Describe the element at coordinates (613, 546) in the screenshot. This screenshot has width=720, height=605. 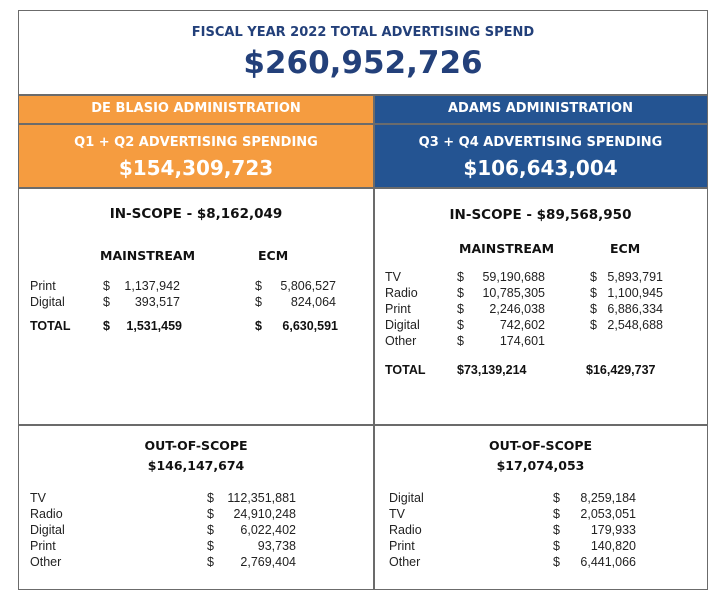
I see `out-of-scope-value: 140,820` at that location.